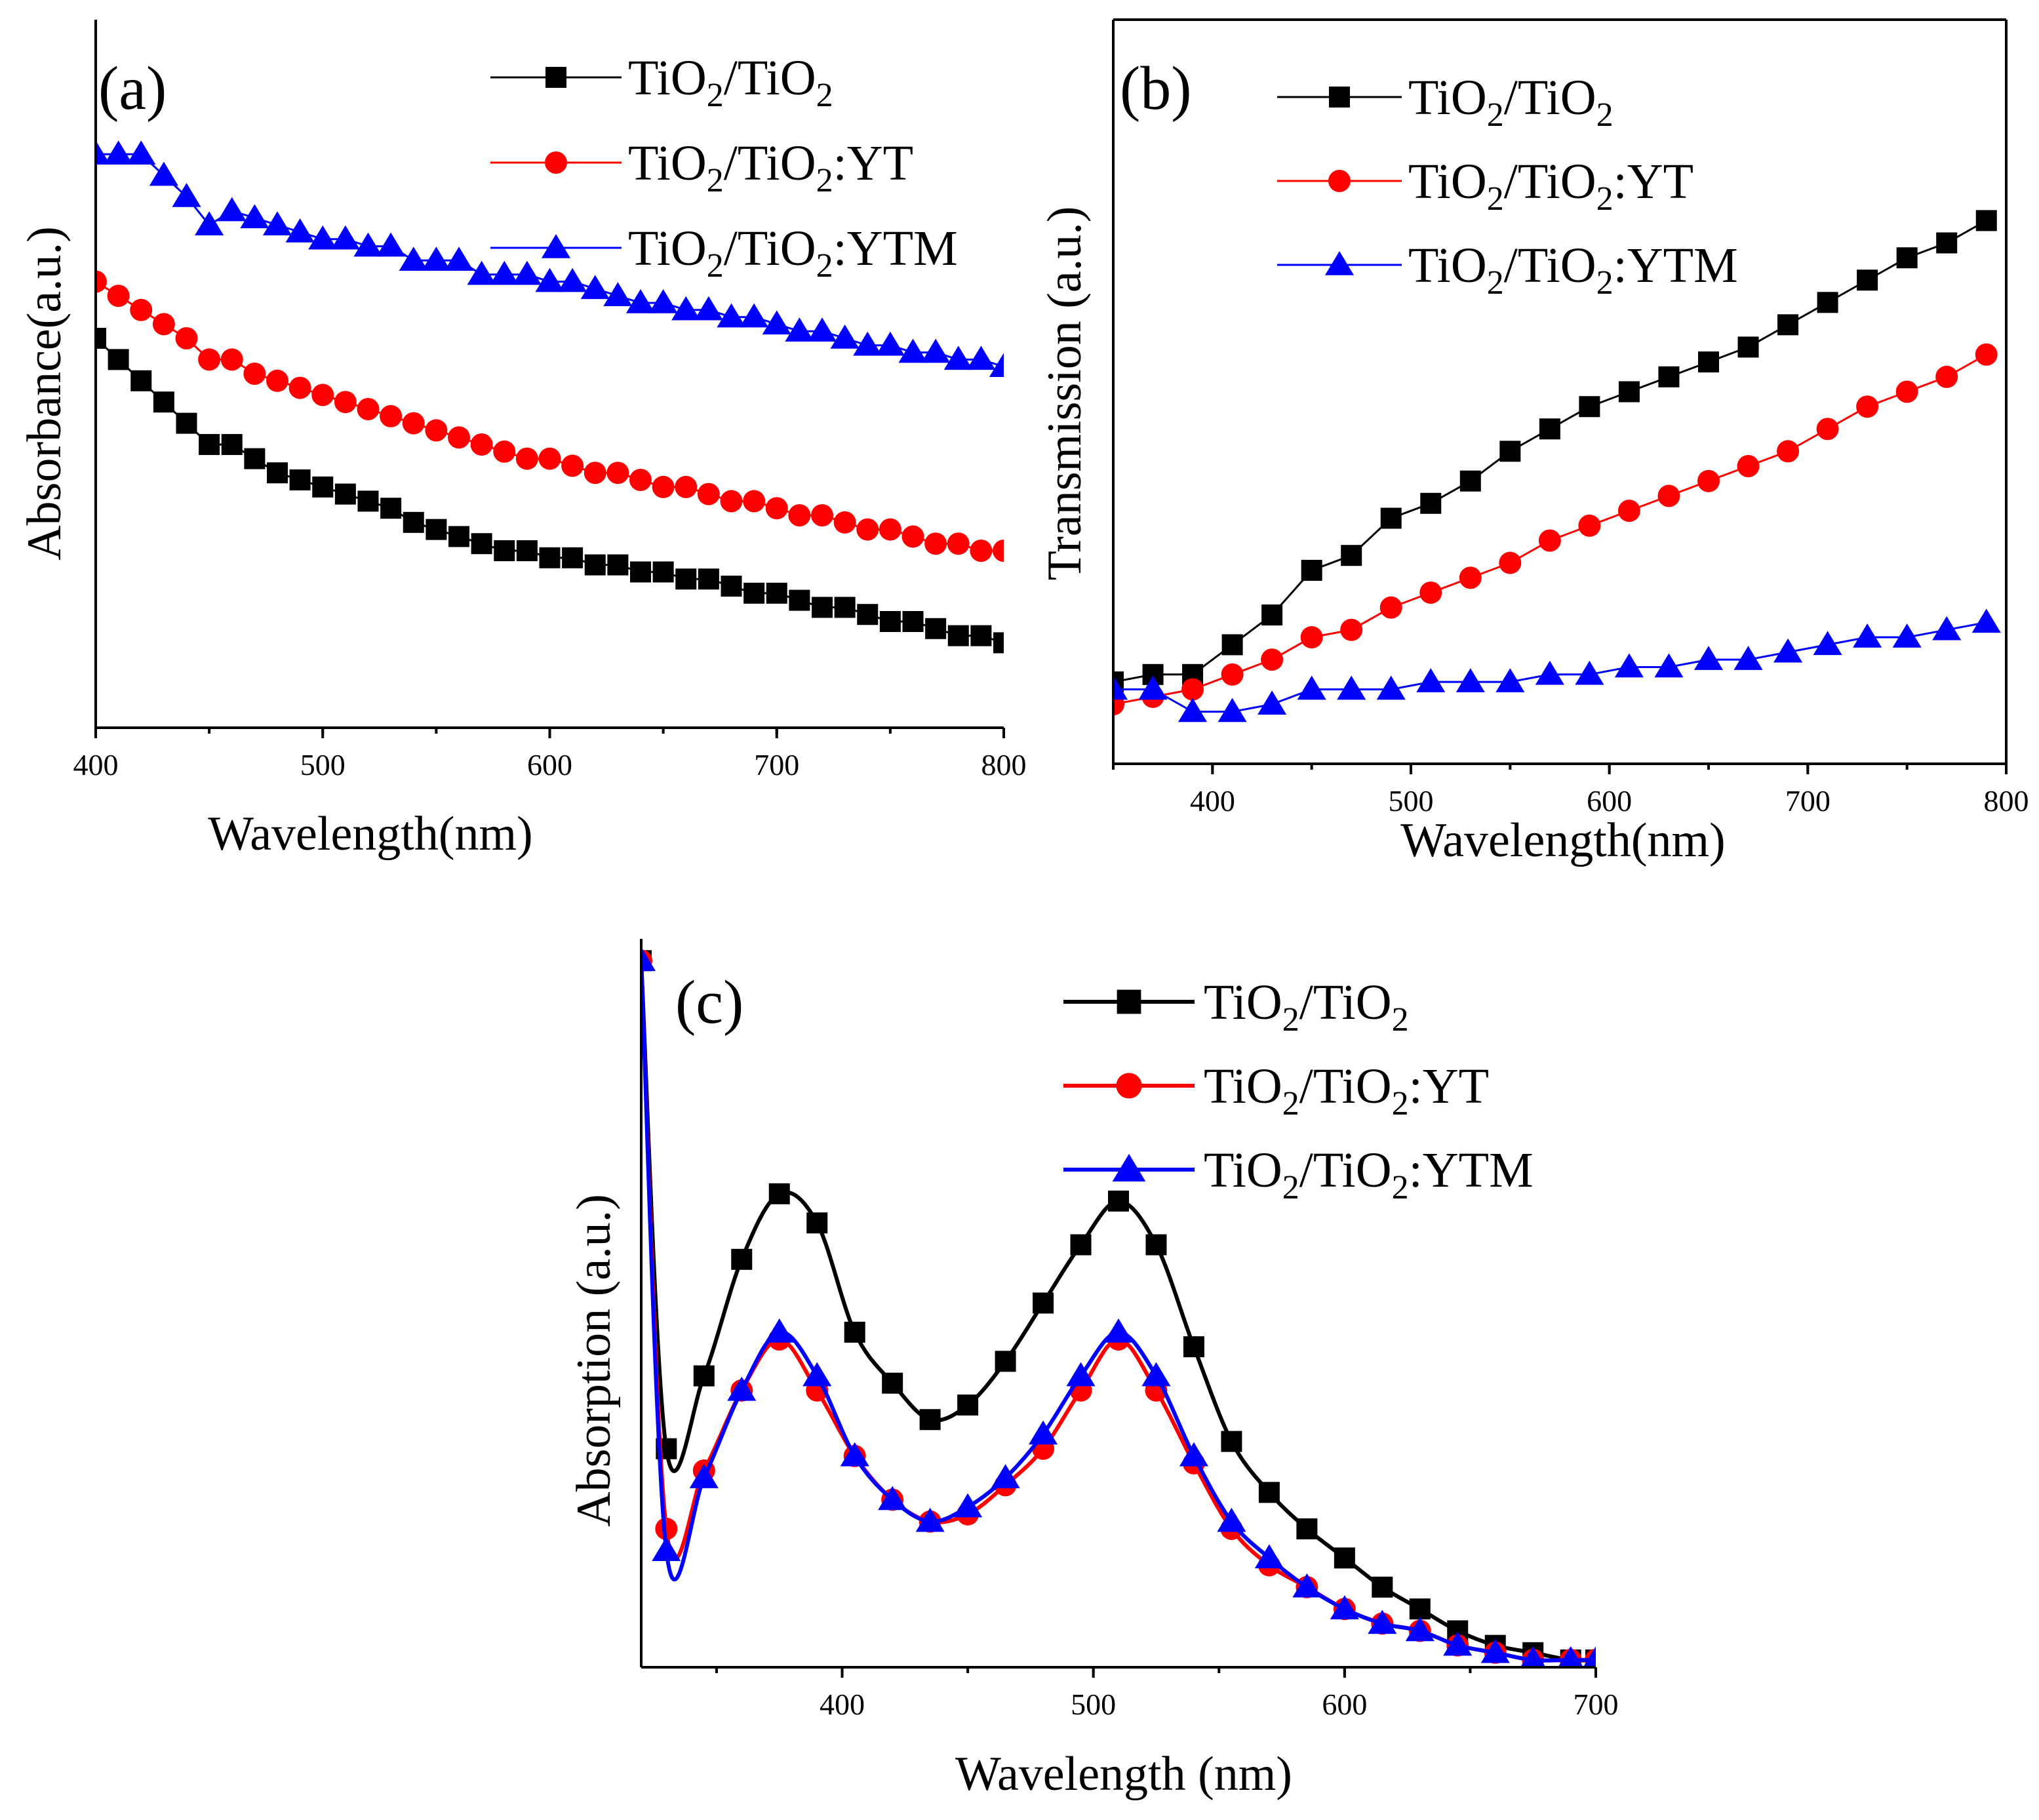  What do you see at coordinates (1065, 394) in the screenshot?
I see `panel-b-y-axis-label: Transmission (a.u.)` at bounding box center [1065, 394].